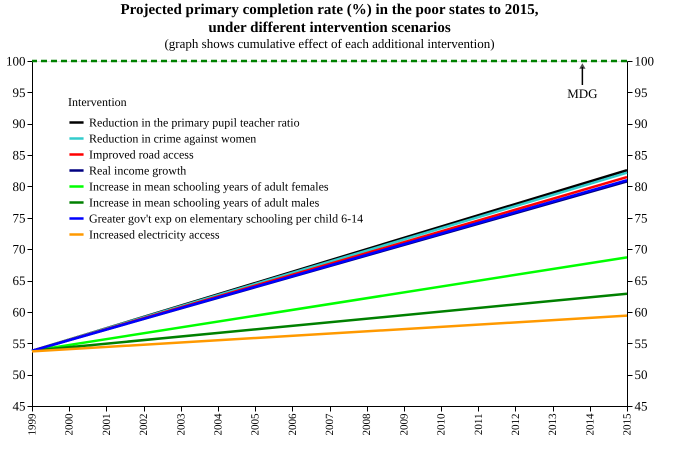 The height and width of the screenshot is (455, 690). I want to click on y2-tick-label: 90, so click(641, 124).